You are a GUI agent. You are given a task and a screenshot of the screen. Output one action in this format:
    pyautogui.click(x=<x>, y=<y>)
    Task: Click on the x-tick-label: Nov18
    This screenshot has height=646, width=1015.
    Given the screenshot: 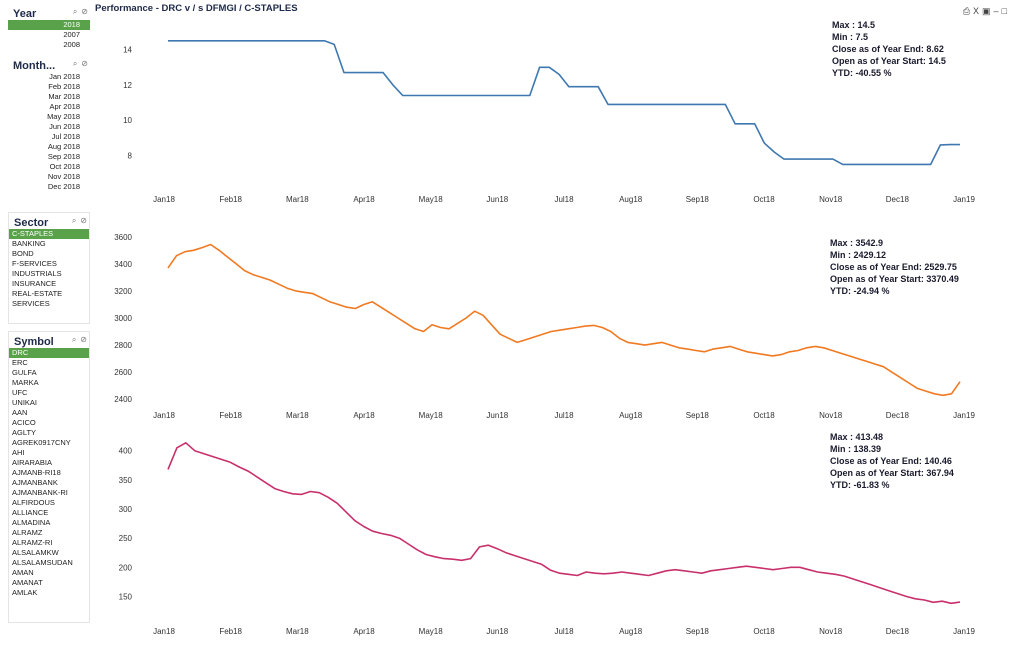 What is the action you would take?
    pyautogui.click(x=831, y=415)
    